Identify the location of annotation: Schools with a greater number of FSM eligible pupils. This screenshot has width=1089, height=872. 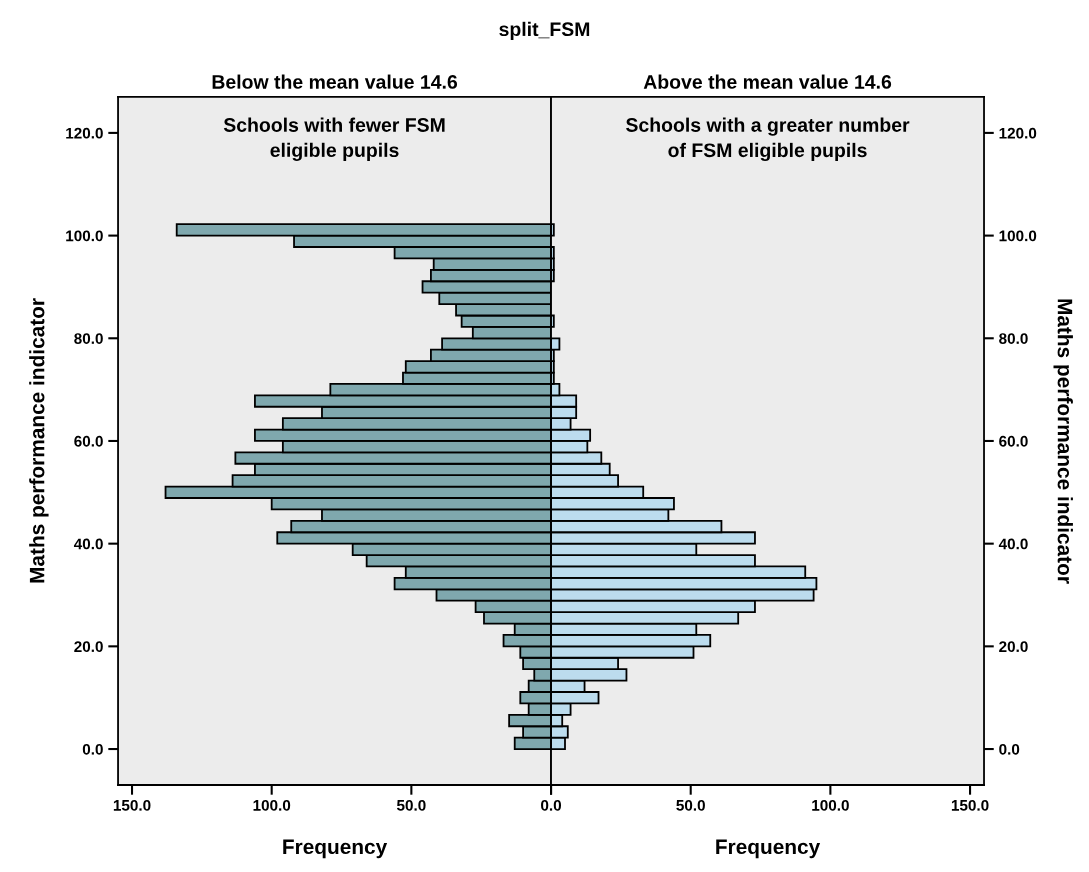
(768, 139).